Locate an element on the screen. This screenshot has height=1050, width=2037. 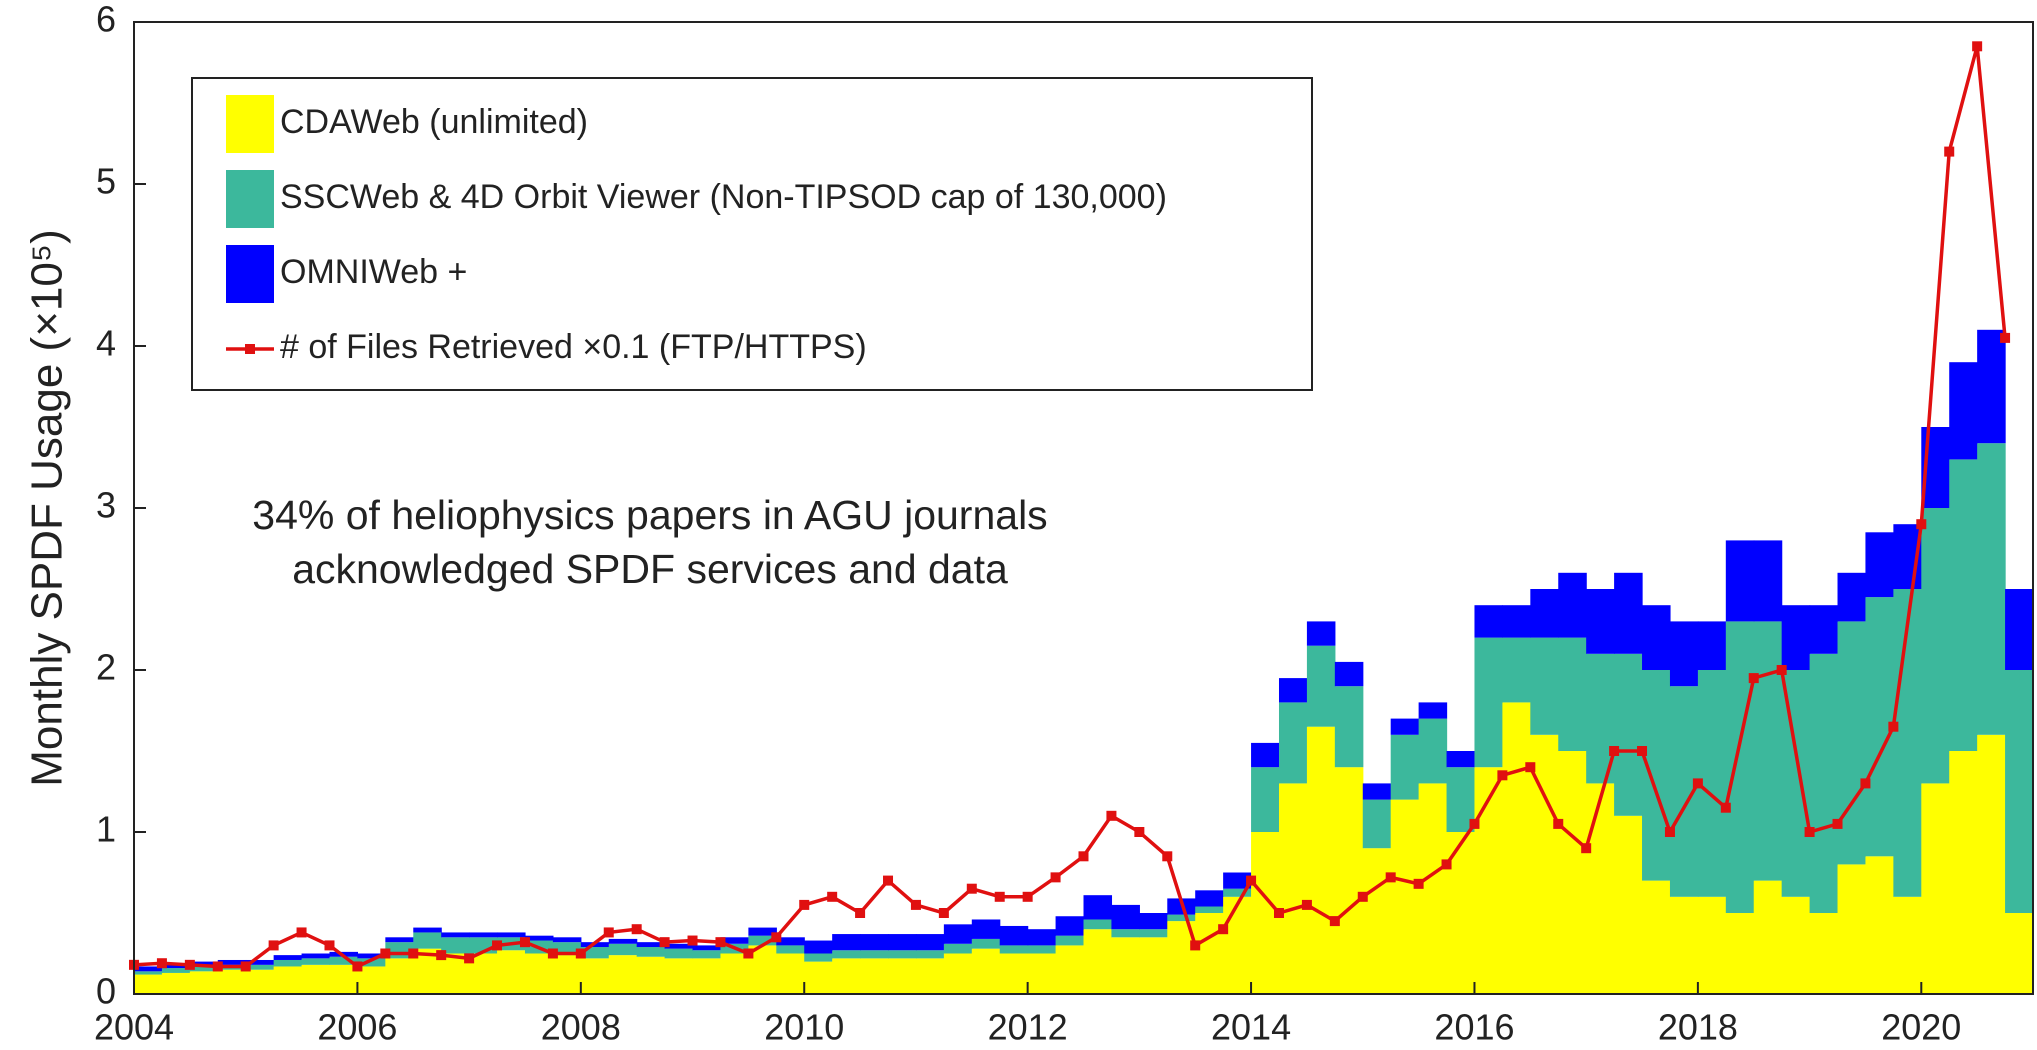
legend-marker is located at coordinates (250, 349).